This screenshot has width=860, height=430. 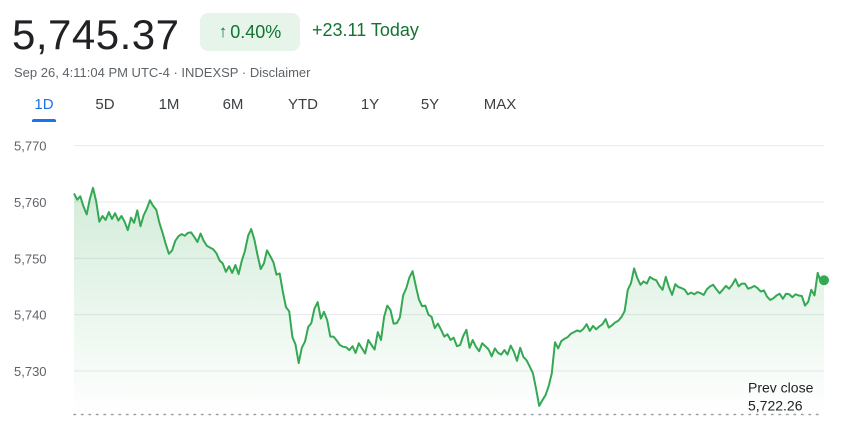 I want to click on tab-5y: 5Y, so click(x=430, y=104).